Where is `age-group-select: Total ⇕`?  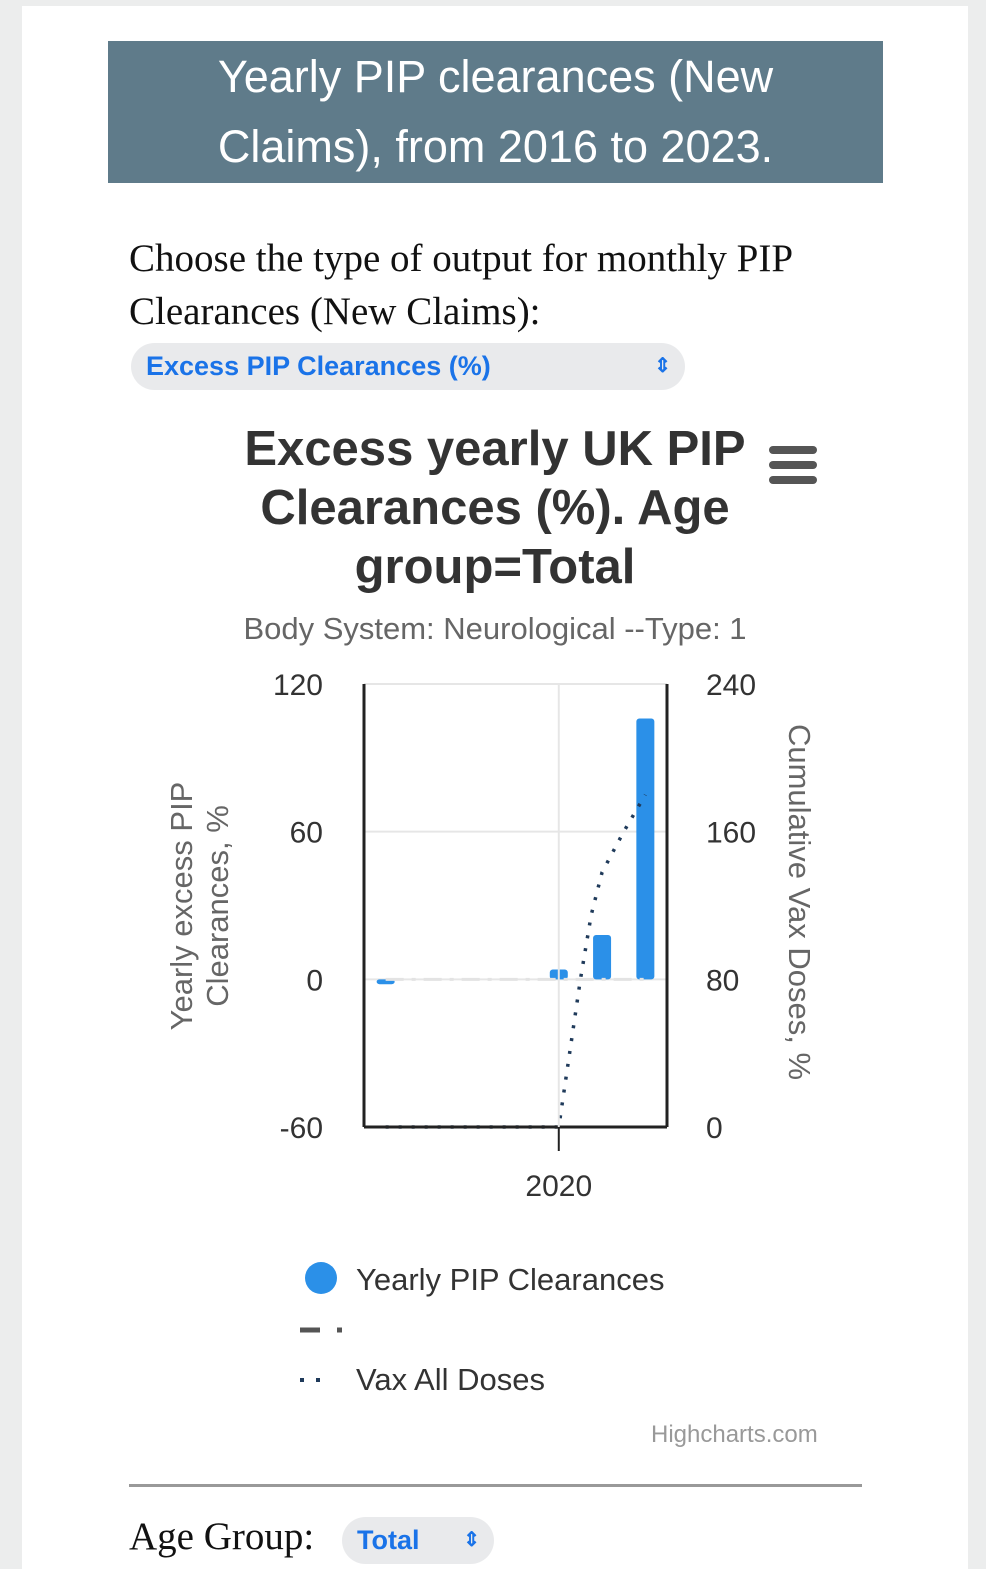
age-group-select: Total ⇕ is located at coordinates (418, 1540).